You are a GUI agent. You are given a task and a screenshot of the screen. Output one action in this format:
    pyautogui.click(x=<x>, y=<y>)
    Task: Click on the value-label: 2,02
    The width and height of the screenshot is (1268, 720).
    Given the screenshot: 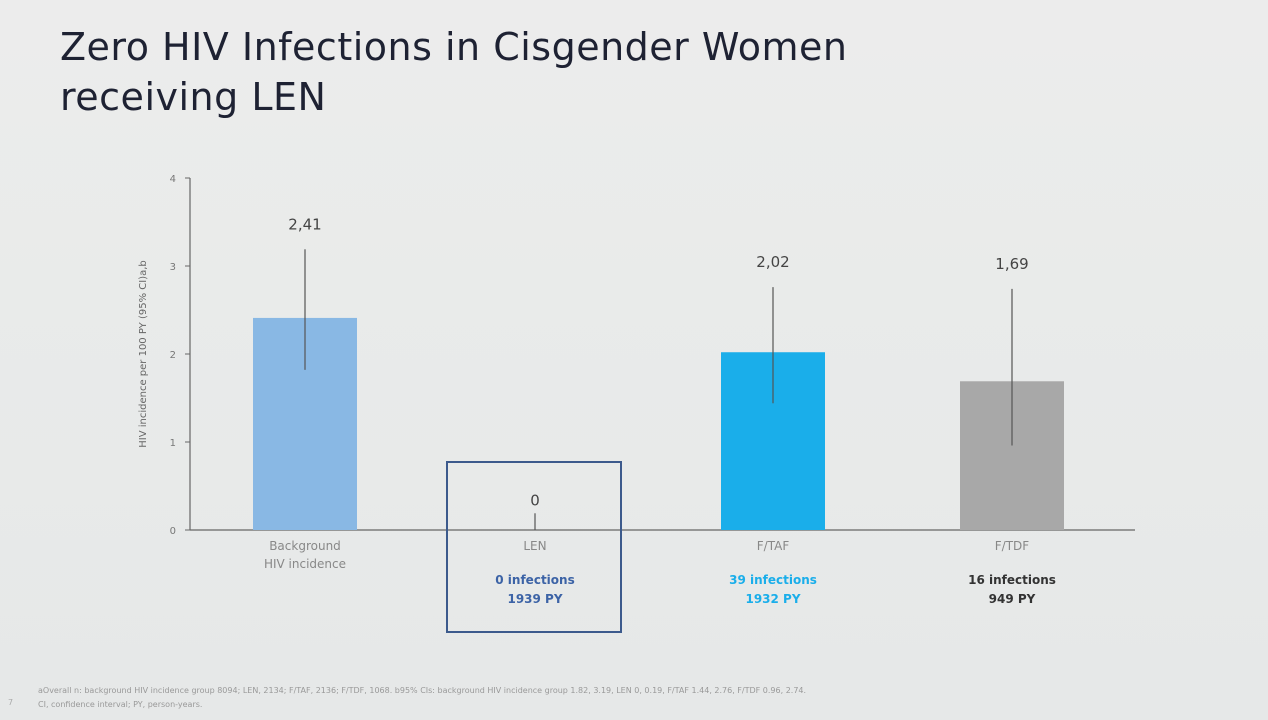 What is the action you would take?
    pyautogui.click(x=772, y=262)
    